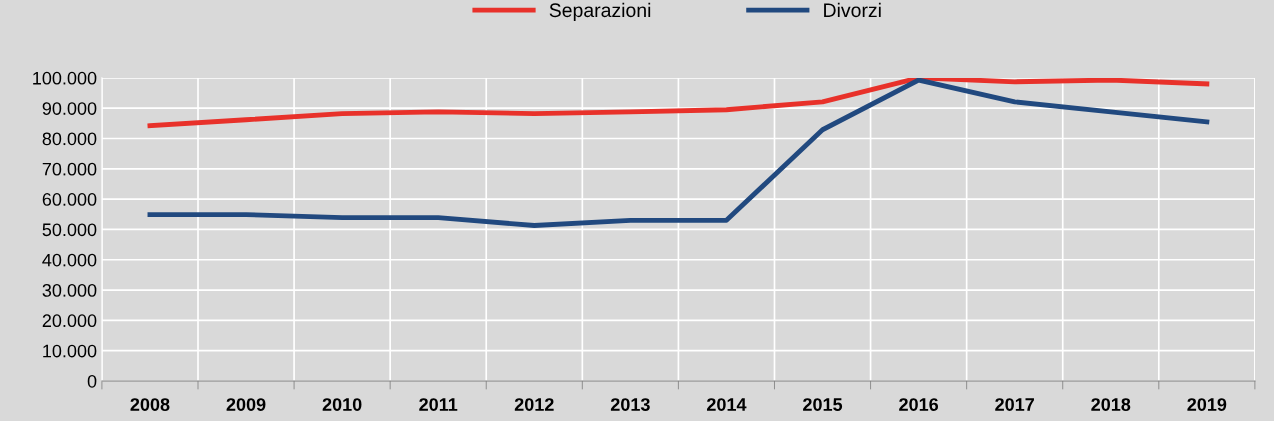 The width and height of the screenshot is (1274, 421). I want to click on x-tick-label: 2015, so click(823, 404).